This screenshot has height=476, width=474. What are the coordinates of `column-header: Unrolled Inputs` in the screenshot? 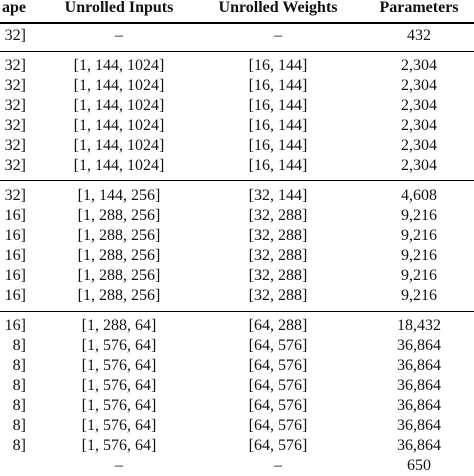 It's located at (119, 8).